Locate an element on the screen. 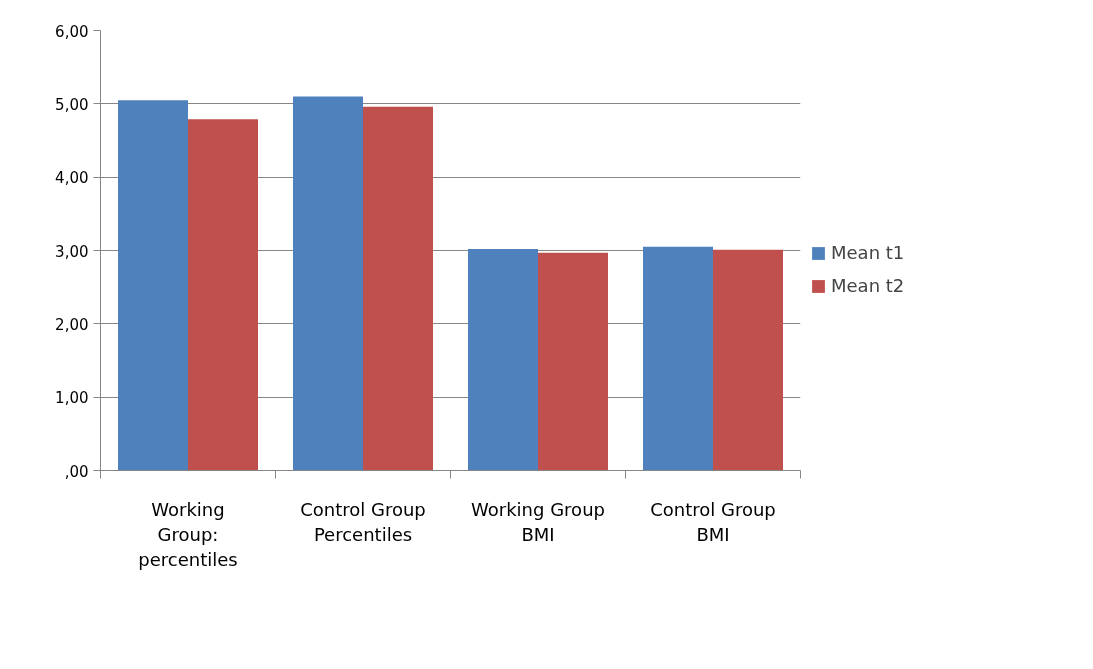 The height and width of the screenshot is (669, 1093). y-tick-label: 4,00 is located at coordinates (72, 178).